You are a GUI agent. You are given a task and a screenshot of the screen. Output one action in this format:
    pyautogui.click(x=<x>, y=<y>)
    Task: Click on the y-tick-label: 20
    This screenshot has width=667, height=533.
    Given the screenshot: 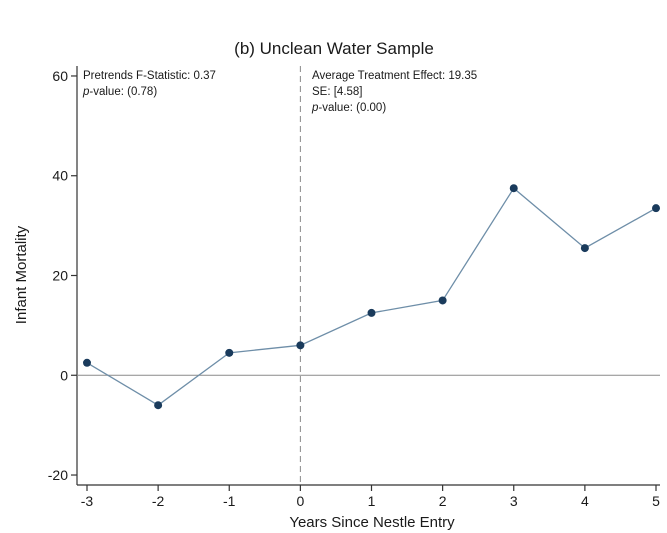 What is the action you would take?
    pyautogui.click(x=60, y=276)
    